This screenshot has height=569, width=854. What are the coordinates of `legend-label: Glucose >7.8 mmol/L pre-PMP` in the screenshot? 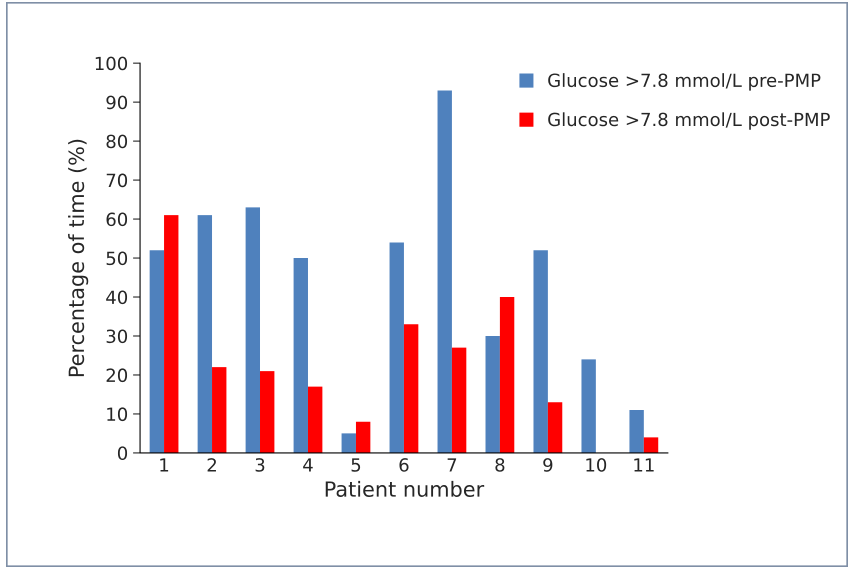 It's located at (684, 82).